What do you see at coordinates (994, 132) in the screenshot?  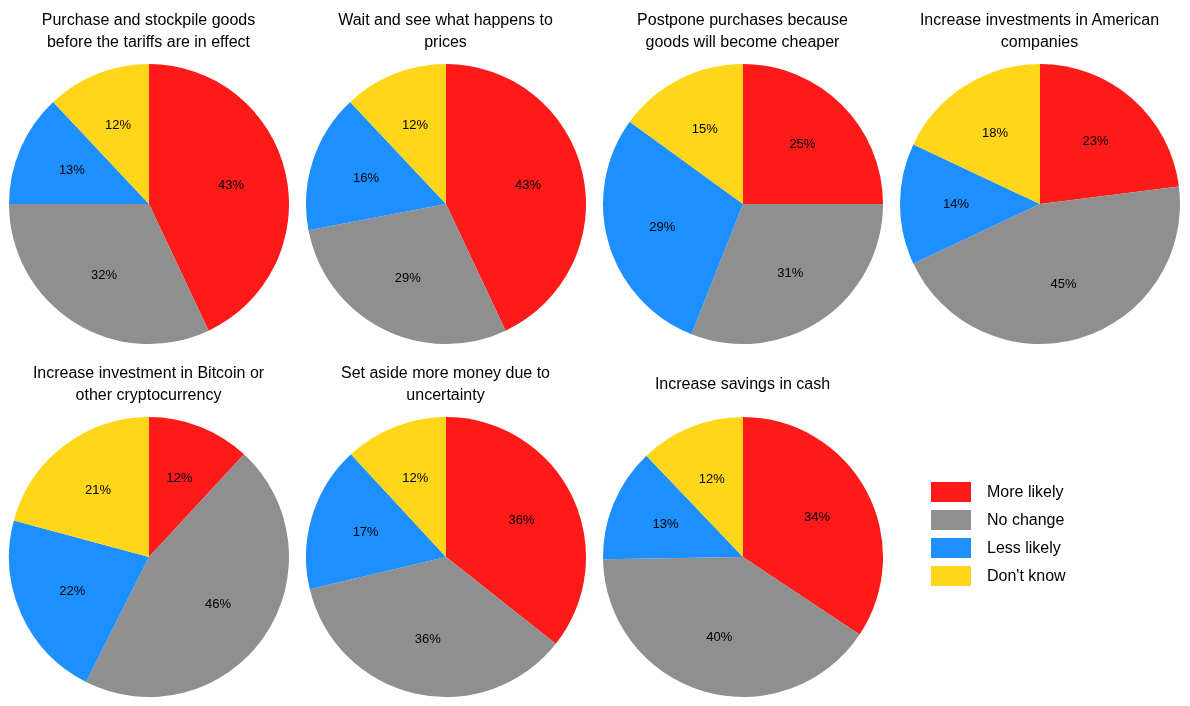 I see `data-label: 18%` at bounding box center [994, 132].